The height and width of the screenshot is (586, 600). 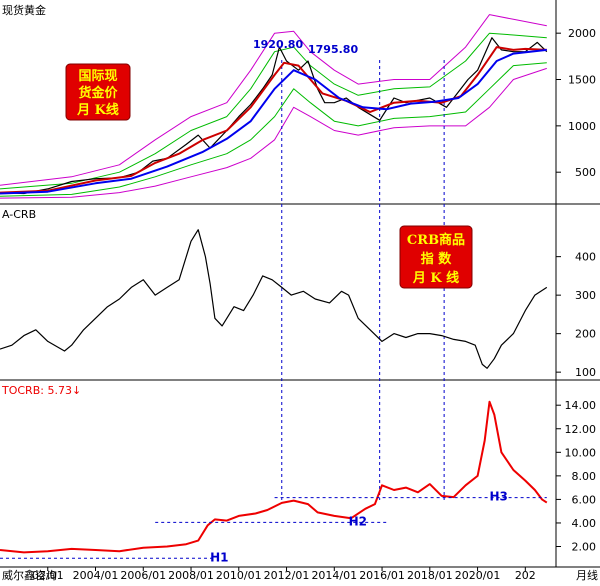 What do you see at coordinates (96, 575) in the screenshot?
I see `x-tick-label: 2004/01` at bounding box center [96, 575].